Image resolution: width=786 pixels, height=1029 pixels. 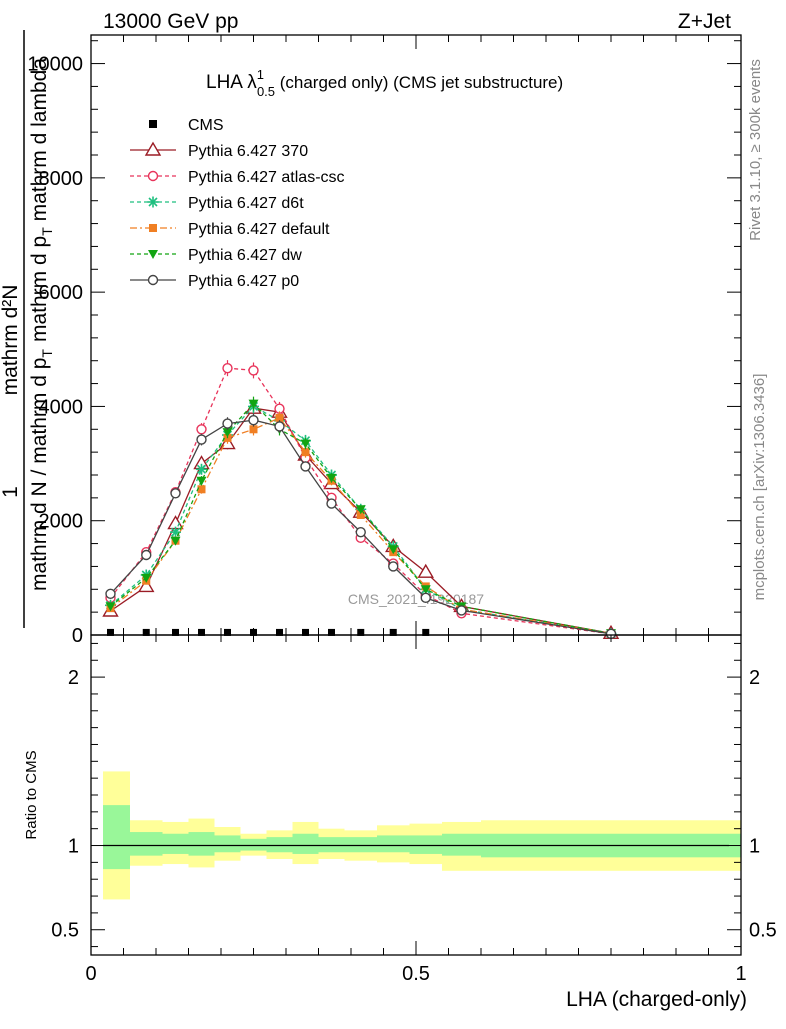 What do you see at coordinates (77, 636) in the screenshot?
I see `main-ytick-label: 0` at bounding box center [77, 636].